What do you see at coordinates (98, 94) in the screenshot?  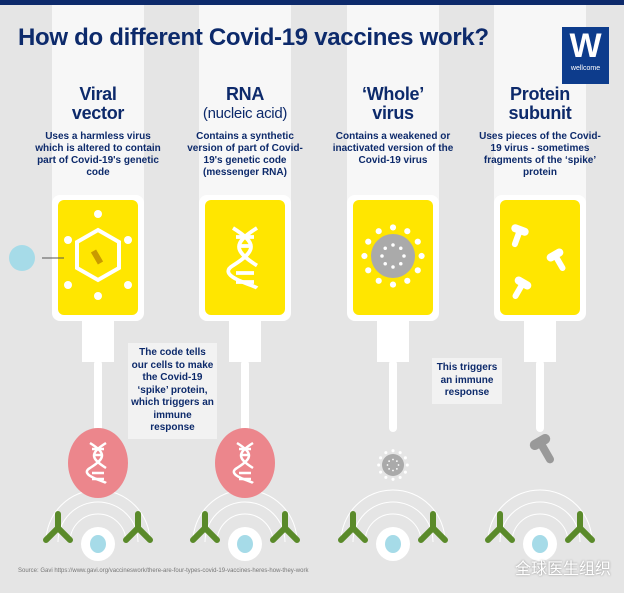 I see `column-title: Viral` at bounding box center [98, 94].